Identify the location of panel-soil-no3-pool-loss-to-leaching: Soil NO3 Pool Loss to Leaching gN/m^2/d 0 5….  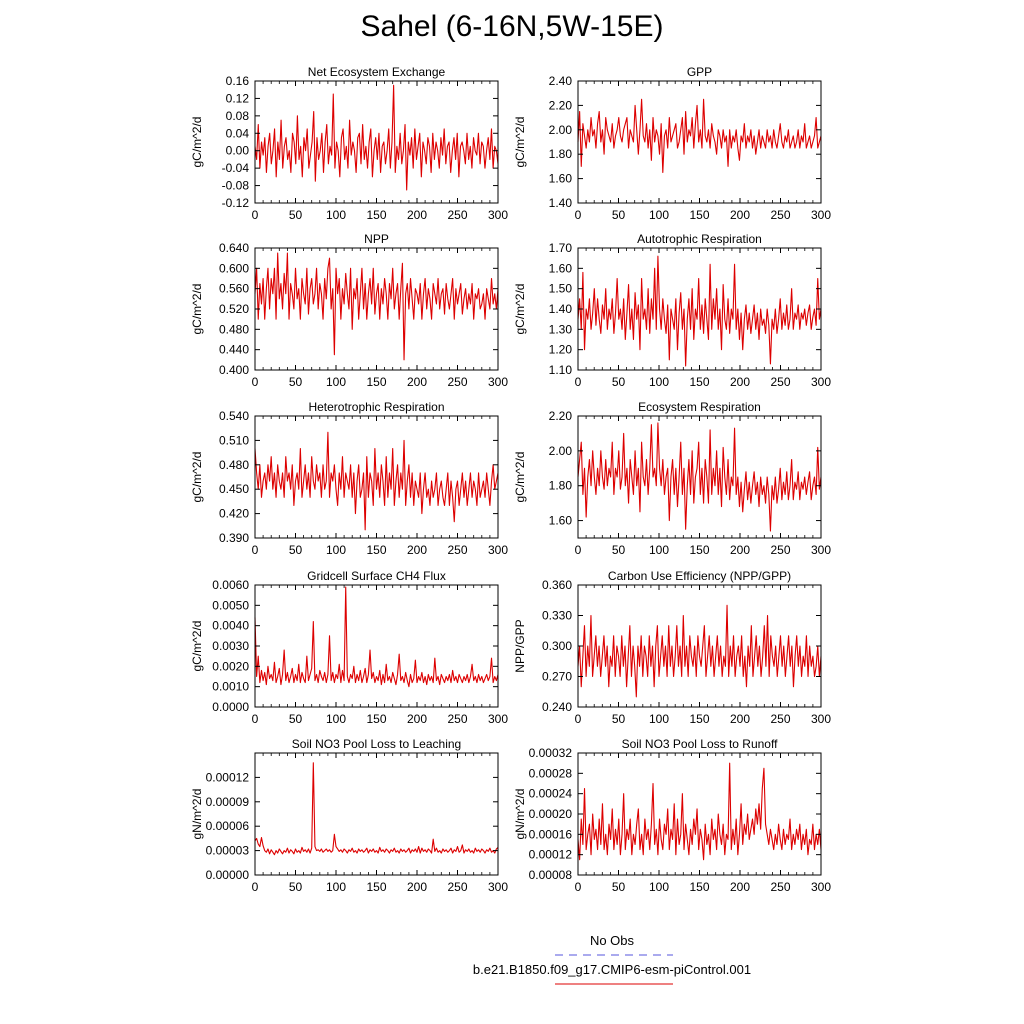
(349, 815).